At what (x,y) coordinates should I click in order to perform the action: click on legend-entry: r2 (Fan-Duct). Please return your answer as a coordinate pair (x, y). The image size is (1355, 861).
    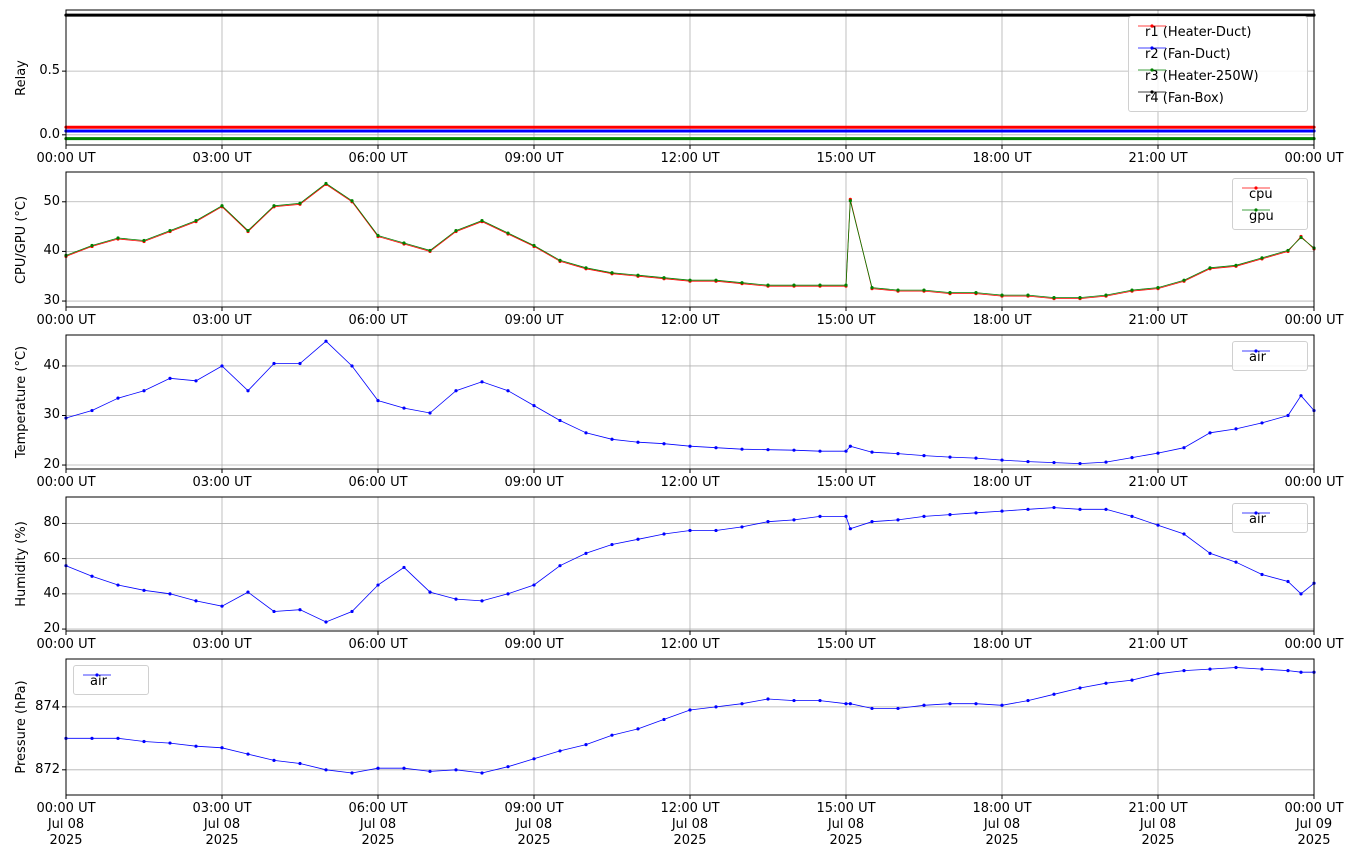
    Looking at the image, I should click on (1184, 54).